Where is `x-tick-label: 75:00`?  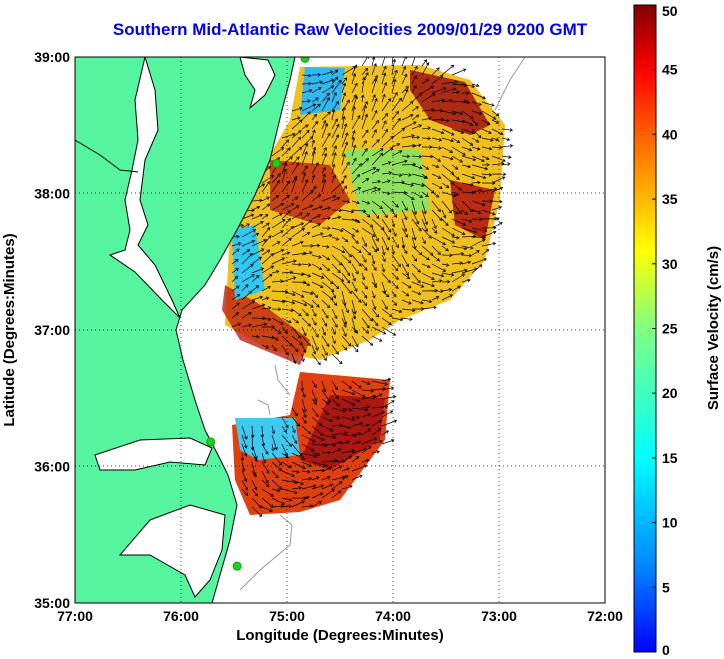
x-tick-label: 75:00 is located at coordinates (287, 616).